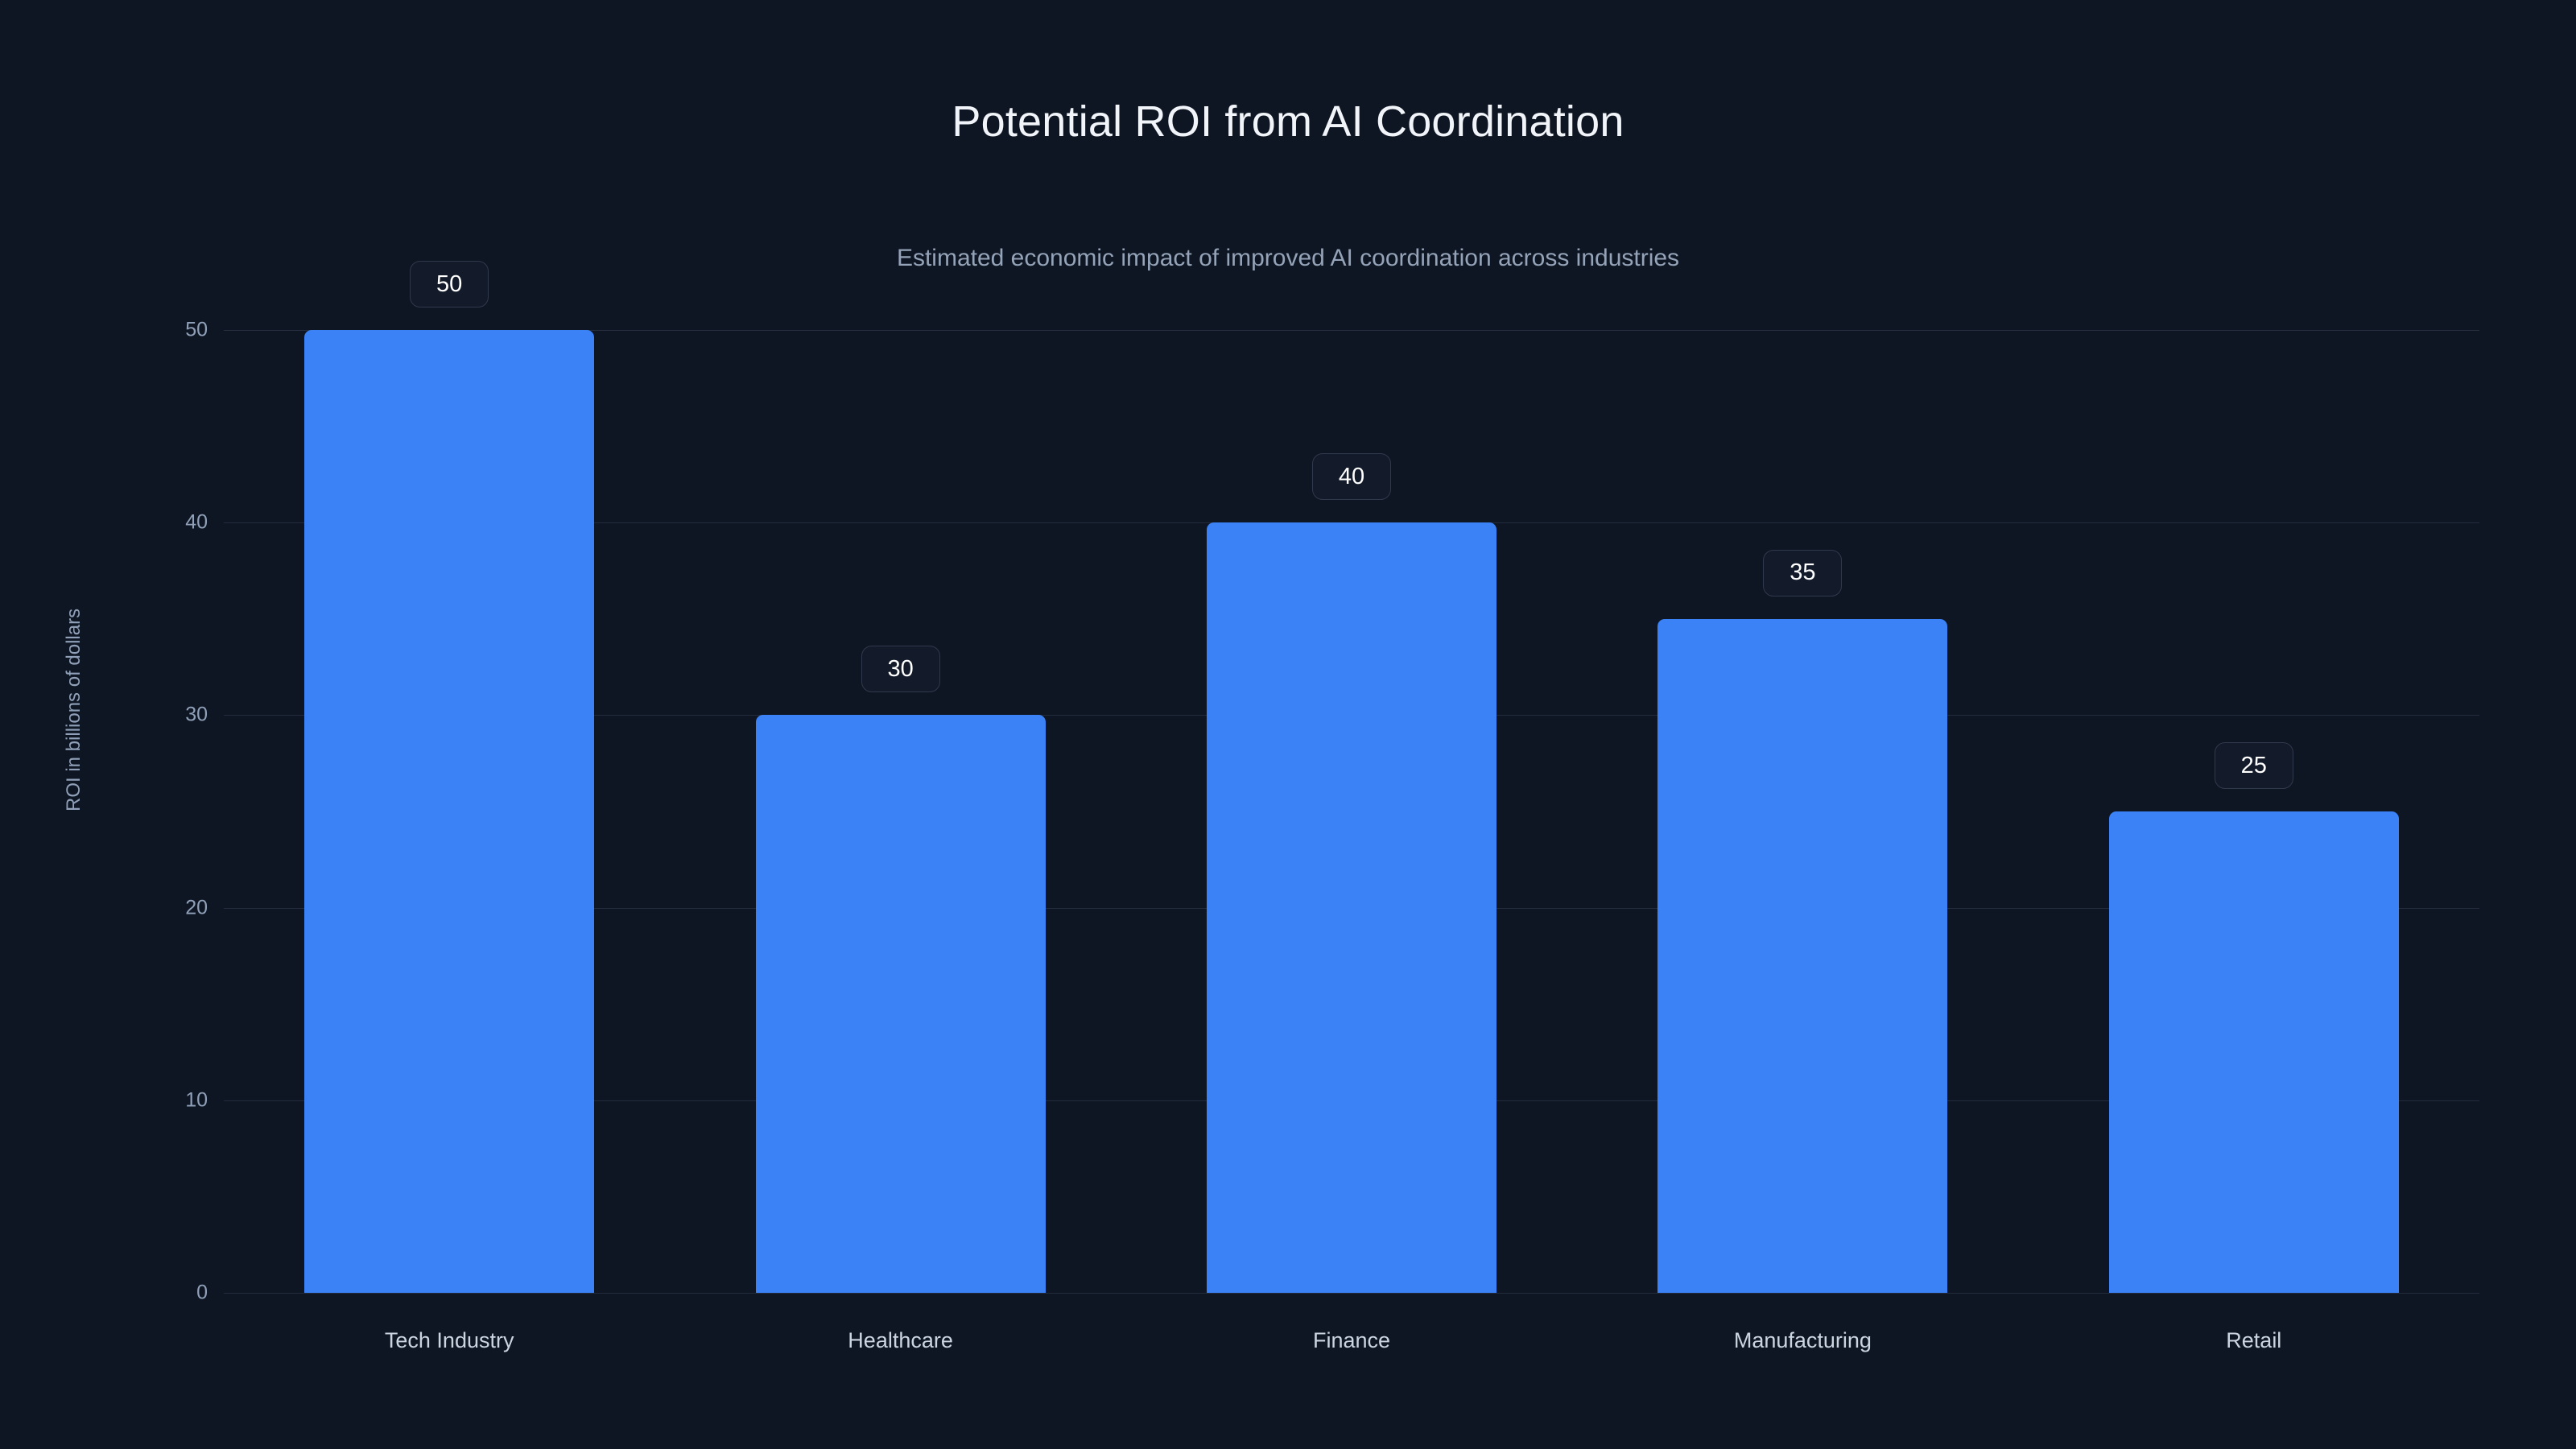 The width and height of the screenshot is (2576, 1449). What do you see at coordinates (1802, 1340) in the screenshot?
I see `x-axis-tick-label: Manufacturing` at bounding box center [1802, 1340].